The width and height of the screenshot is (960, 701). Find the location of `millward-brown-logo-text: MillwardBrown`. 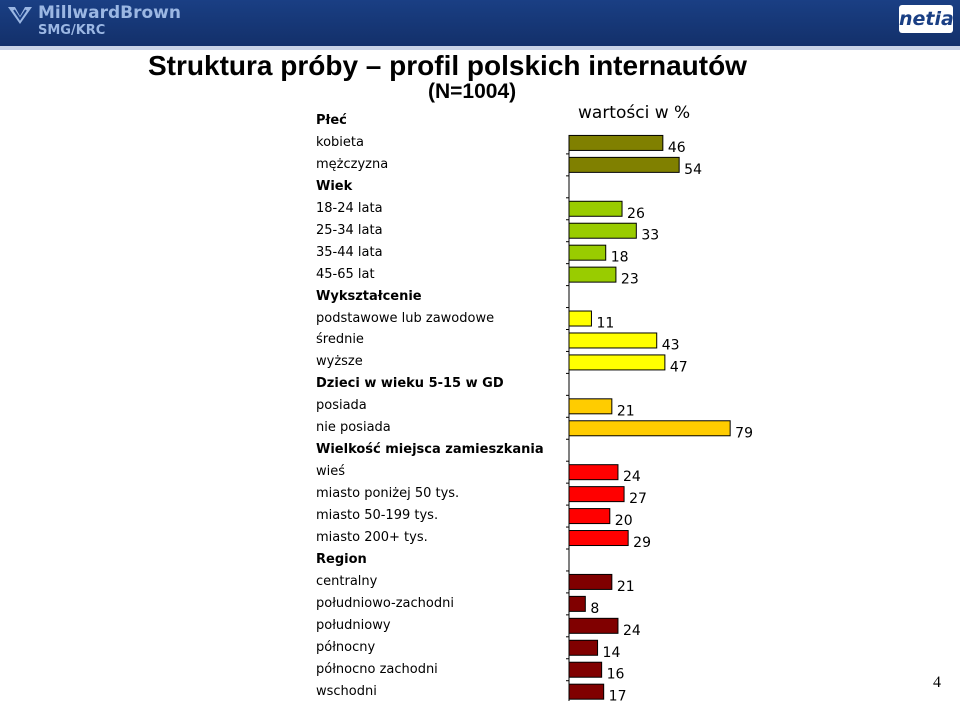

millward-brown-logo-text: MillwardBrown is located at coordinates (109, 13).